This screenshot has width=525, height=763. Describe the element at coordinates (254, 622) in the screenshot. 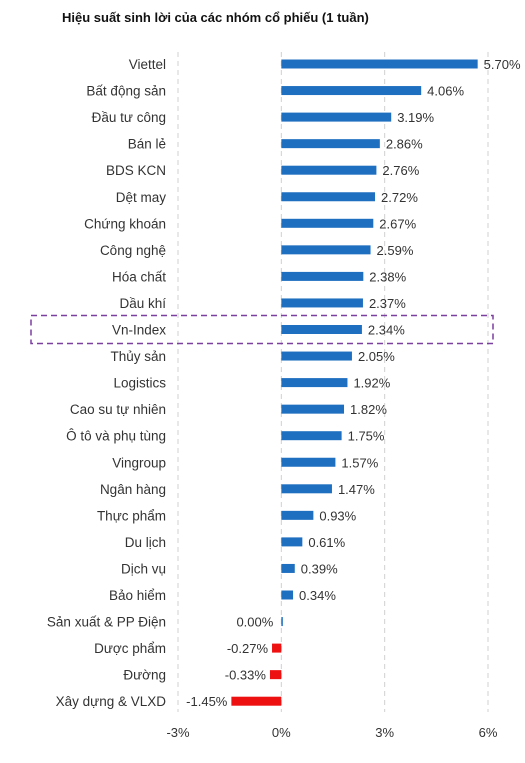

I see `value-label-21: 0.00%` at that location.